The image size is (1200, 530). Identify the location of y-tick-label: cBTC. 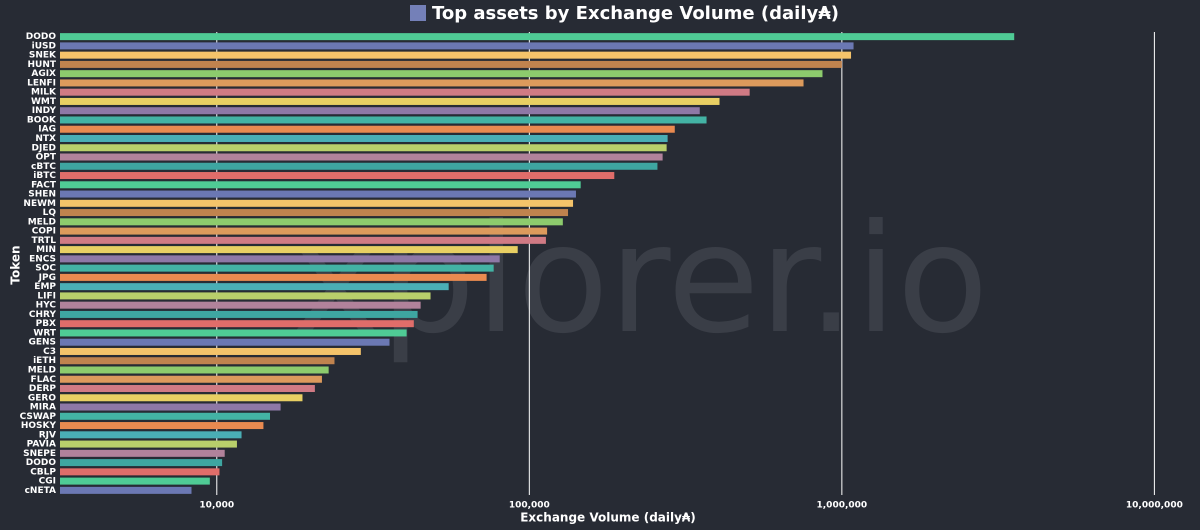
(43, 167).